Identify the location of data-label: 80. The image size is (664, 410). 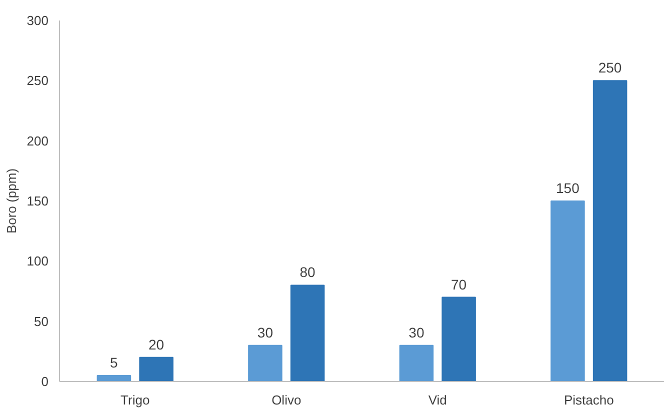
(308, 272).